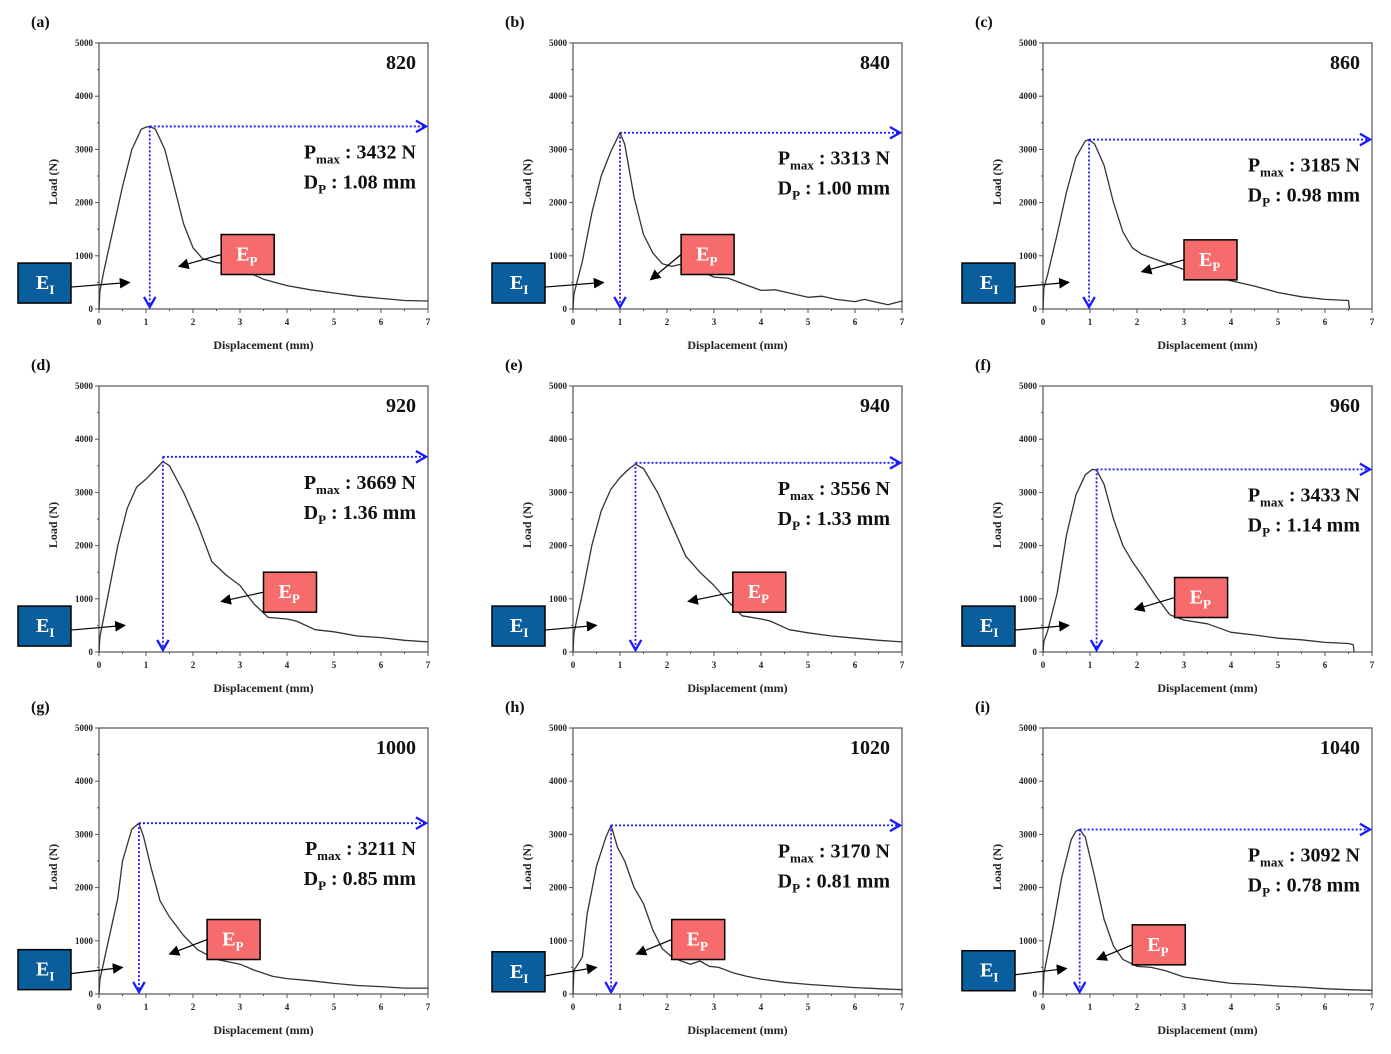  I want to click on temperature-label: 1040, so click(1340, 748).